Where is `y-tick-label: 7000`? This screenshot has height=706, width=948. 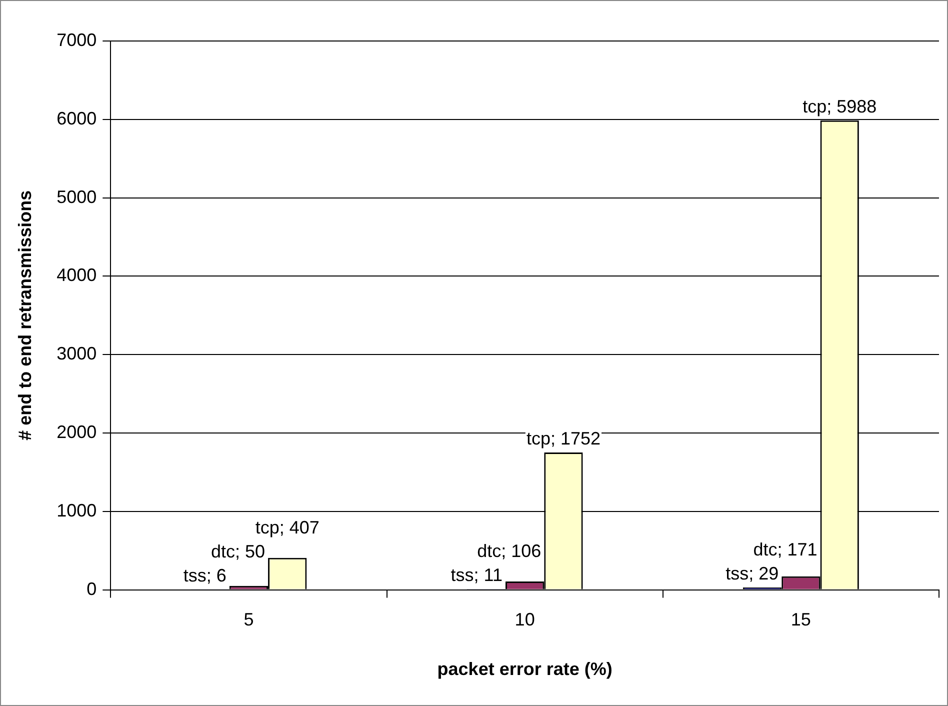
y-tick-label: 7000 is located at coordinates (76, 40).